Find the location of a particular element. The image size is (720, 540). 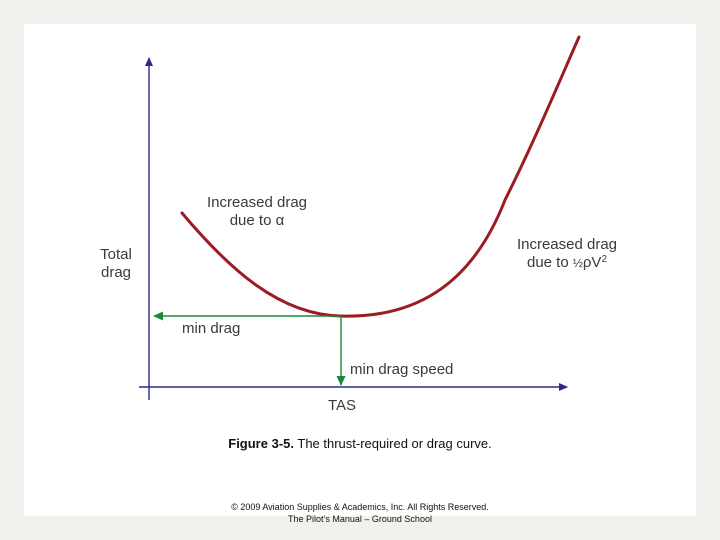

y-axis-label-line1: Total is located at coordinates (116, 254).